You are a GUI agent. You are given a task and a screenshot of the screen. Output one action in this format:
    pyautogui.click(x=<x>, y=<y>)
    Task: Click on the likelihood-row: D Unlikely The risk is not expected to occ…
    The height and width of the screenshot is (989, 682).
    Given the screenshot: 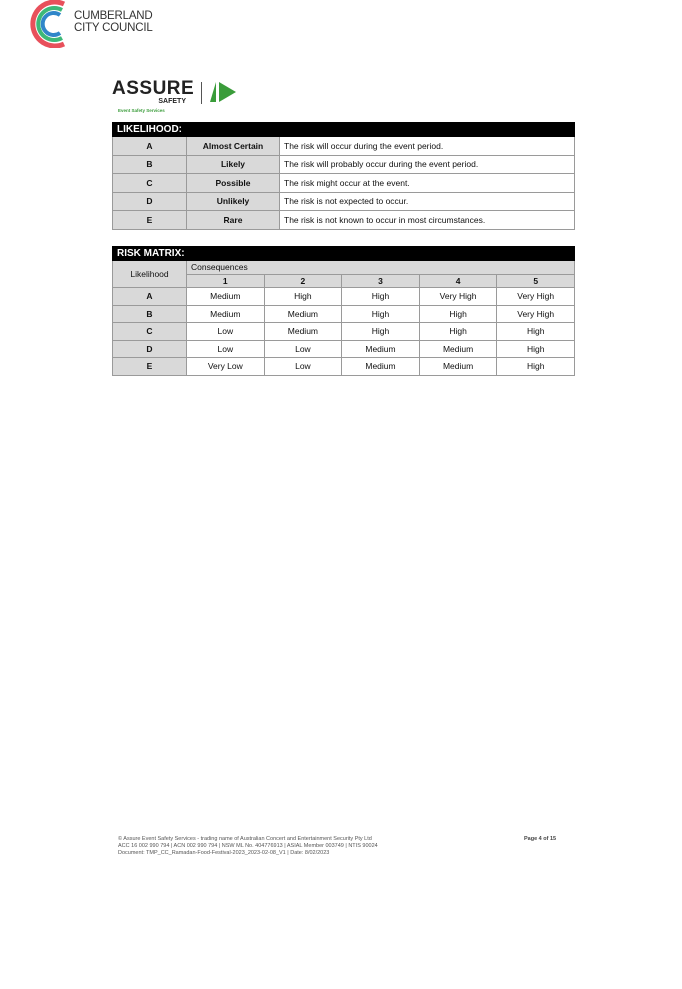 What is the action you would take?
    pyautogui.click(x=343, y=201)
    